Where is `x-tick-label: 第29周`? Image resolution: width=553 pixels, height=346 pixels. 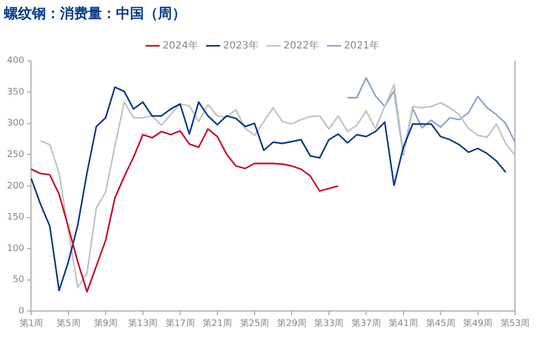 x-tick-label: 第29周 is located at coordinates (291, 323).